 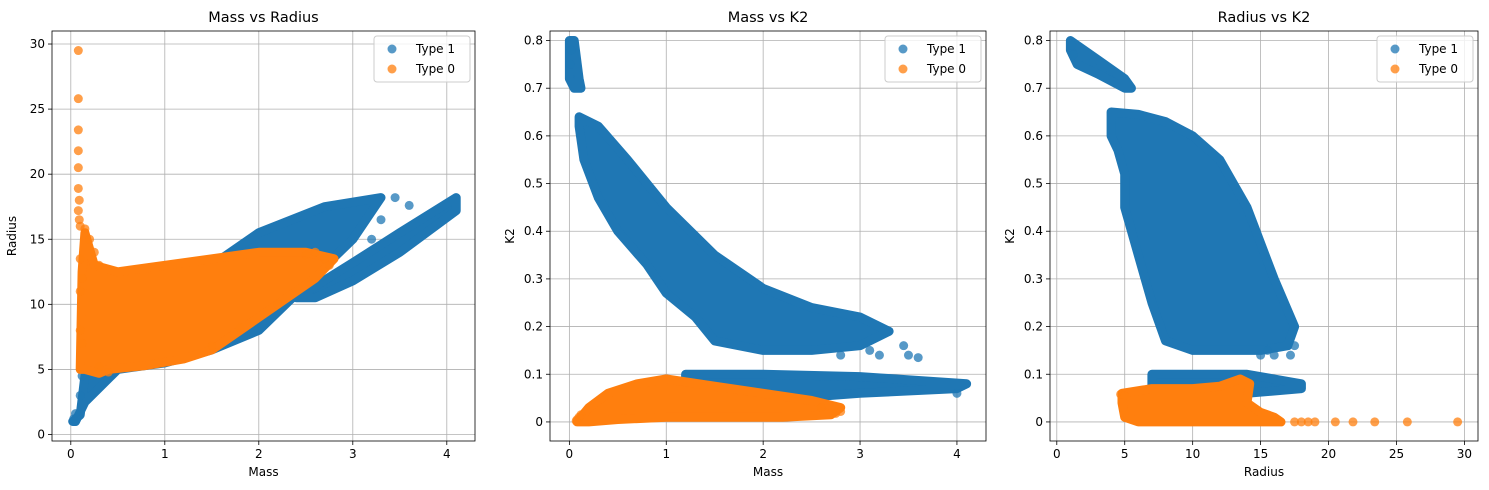 What do you see at coordinates (1328, 454) in the screenshot?
I see `x-tick-label: 20` at bounding box center [1328, 454].